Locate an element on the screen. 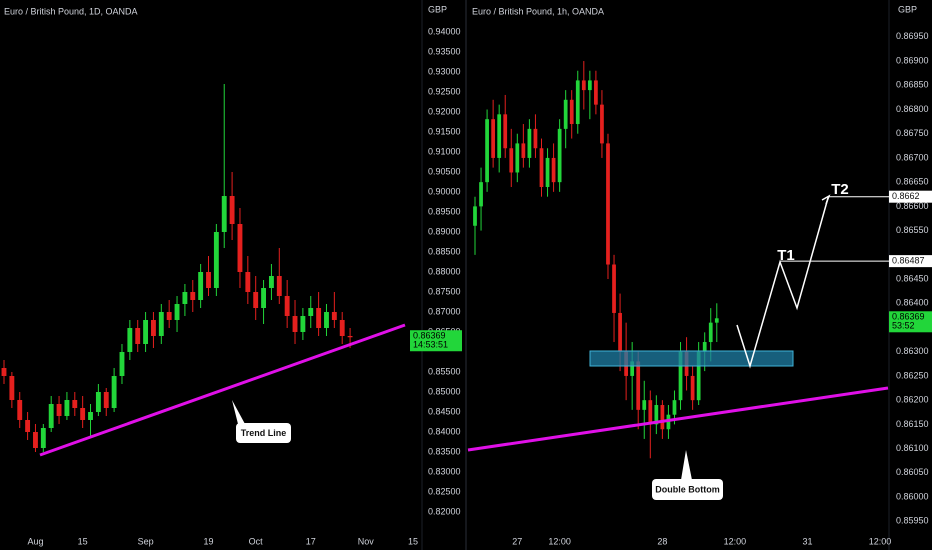 The height and width of the screenshot is (550, 932). y-tick-label: 0.93000 is located at coordinates (444, 71).